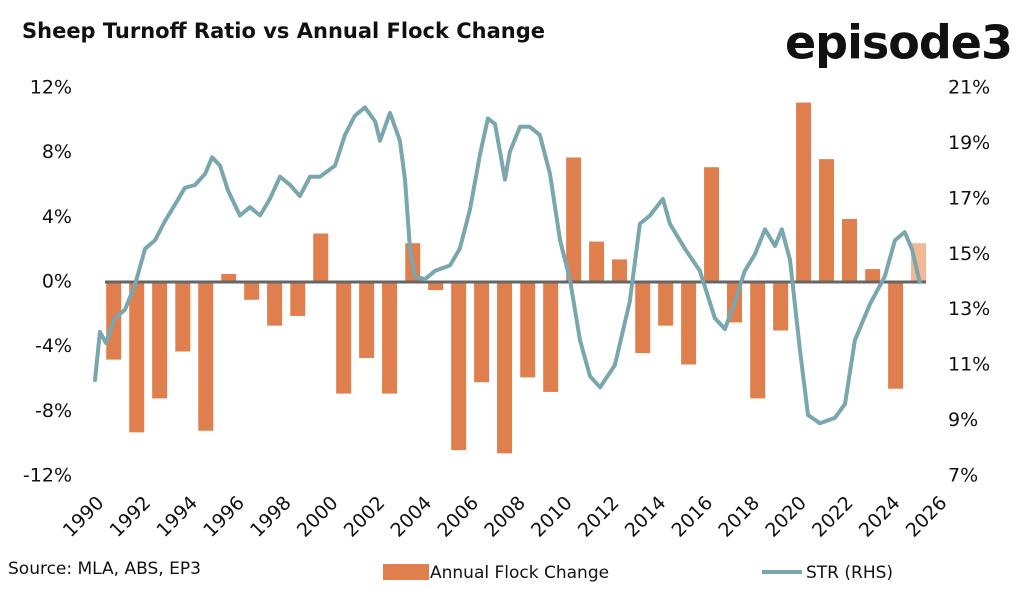  What do you see at coordinates (406, 572) in the screenshot?
I see `legend-swatch` at bounding box center [406, 572].